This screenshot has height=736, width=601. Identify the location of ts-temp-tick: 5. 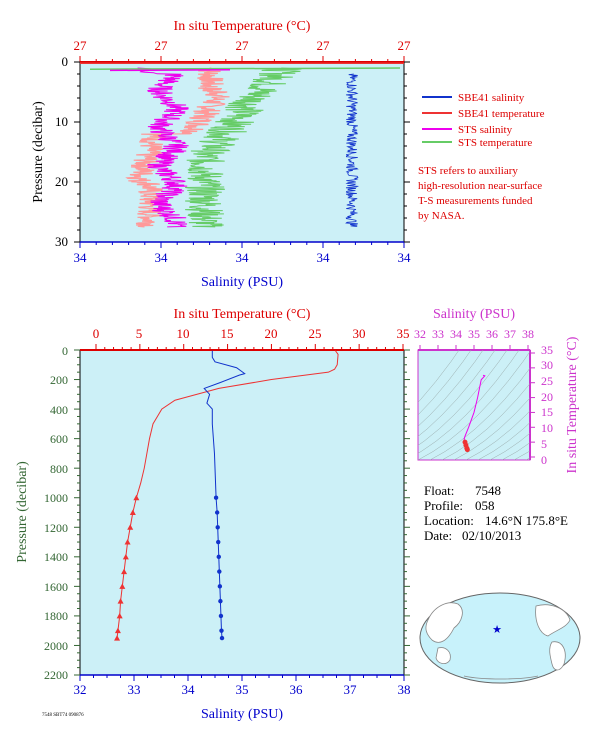
(544, 444).